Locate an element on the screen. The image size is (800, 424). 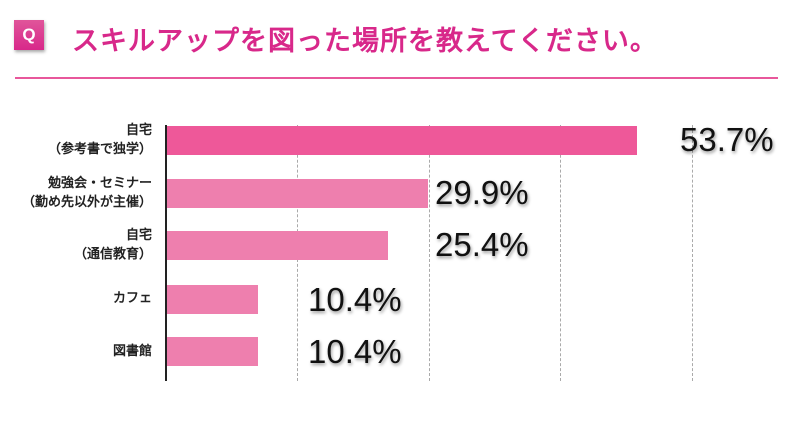
question-badge: Q is located at coordinates (29, 35).